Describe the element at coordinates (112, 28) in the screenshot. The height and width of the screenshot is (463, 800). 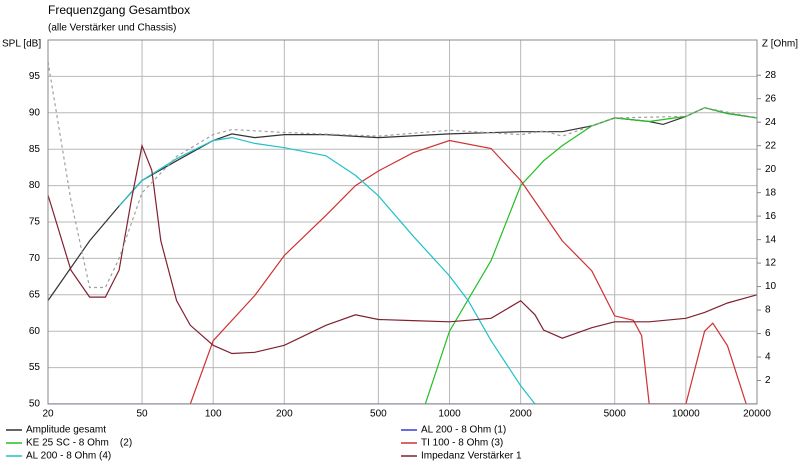
I see `chart-subtitle: (alle Verstärker und Chassis)` at that location.